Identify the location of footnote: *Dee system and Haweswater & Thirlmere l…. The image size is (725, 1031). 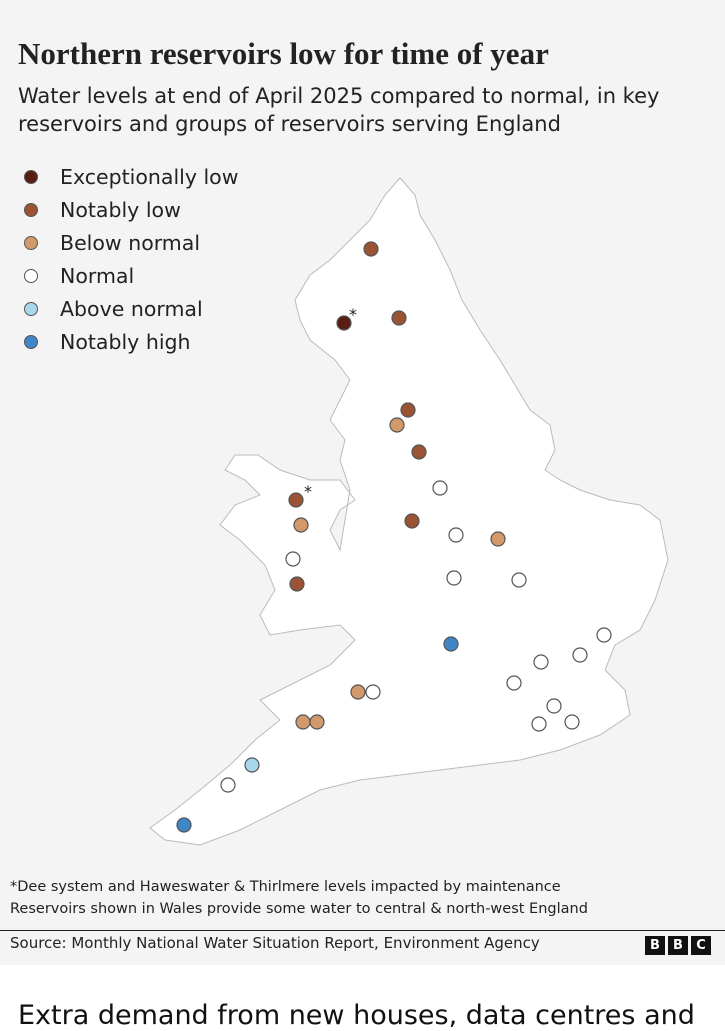
(285, 887).